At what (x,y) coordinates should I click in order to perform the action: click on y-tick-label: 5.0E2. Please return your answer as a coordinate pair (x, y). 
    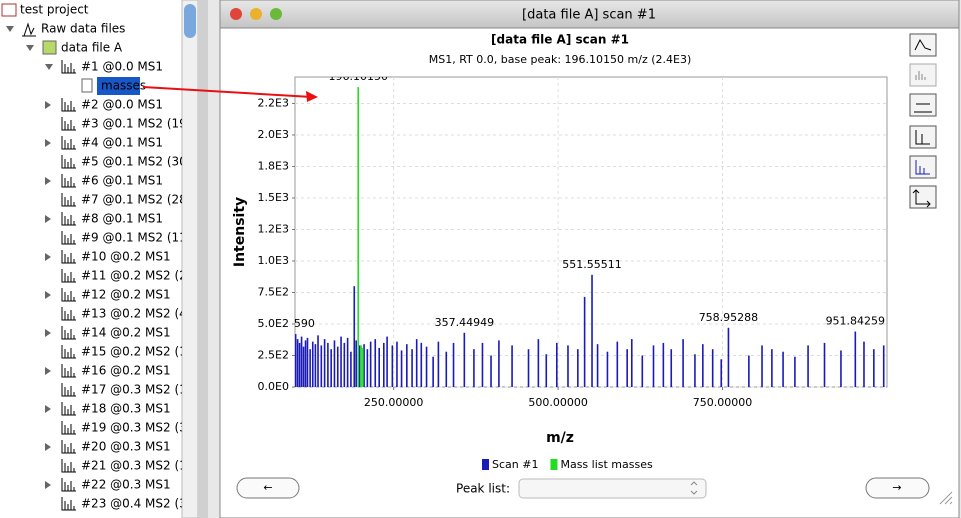
    Looking at the image, I should click on (273, 323).